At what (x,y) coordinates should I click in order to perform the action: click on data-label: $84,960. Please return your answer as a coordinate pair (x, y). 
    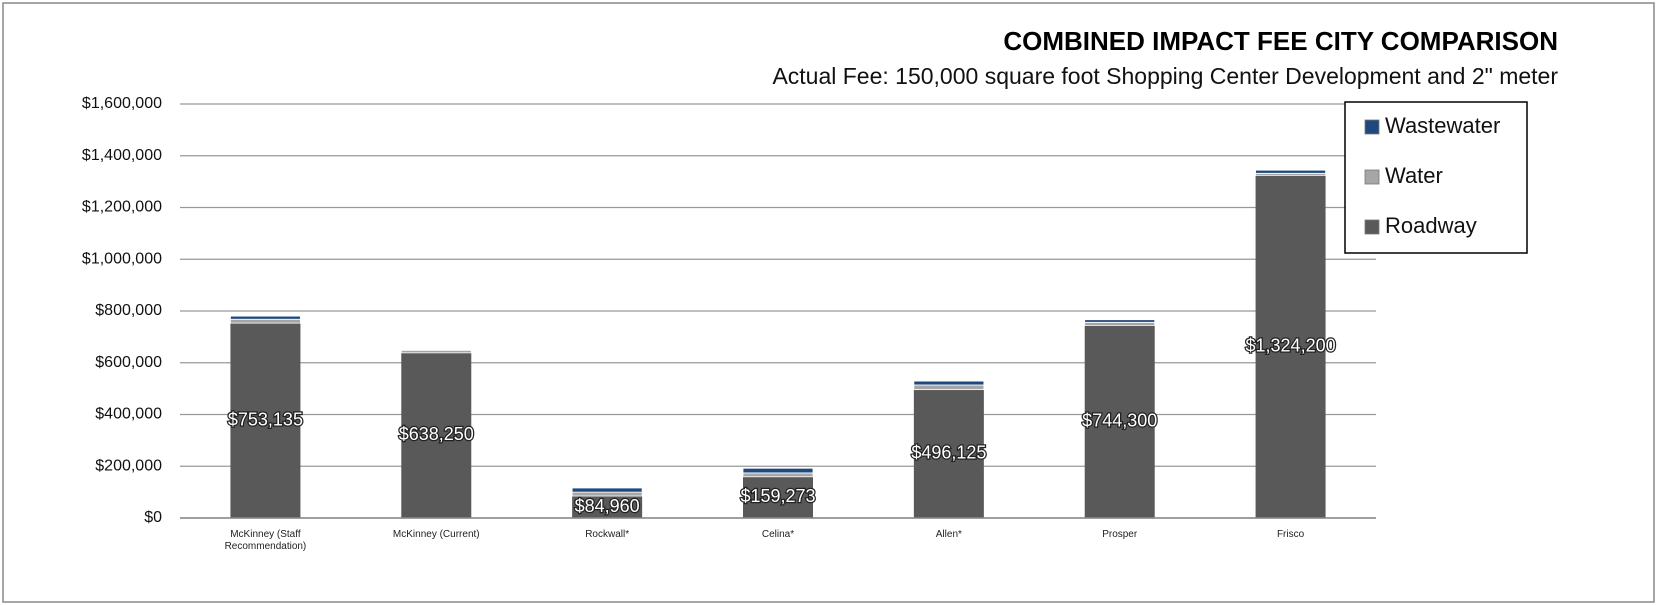
    Looking at the image, I should click on (607, 506).